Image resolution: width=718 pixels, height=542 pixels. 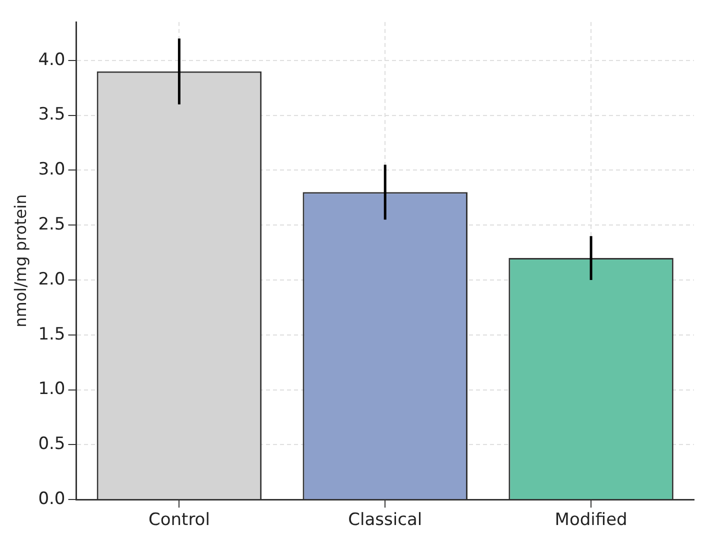 What do you see at coordinates (52, 334) in the screenshot?
I see `y-tick-label: 1.5` at bounding box center [52, 334].